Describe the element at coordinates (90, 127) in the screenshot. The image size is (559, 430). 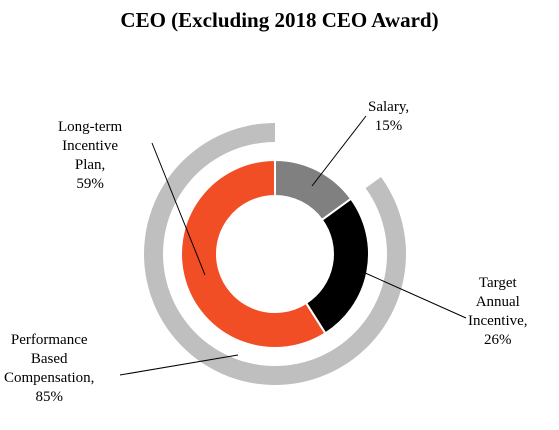
I see `label-line: Long-term` at that location.